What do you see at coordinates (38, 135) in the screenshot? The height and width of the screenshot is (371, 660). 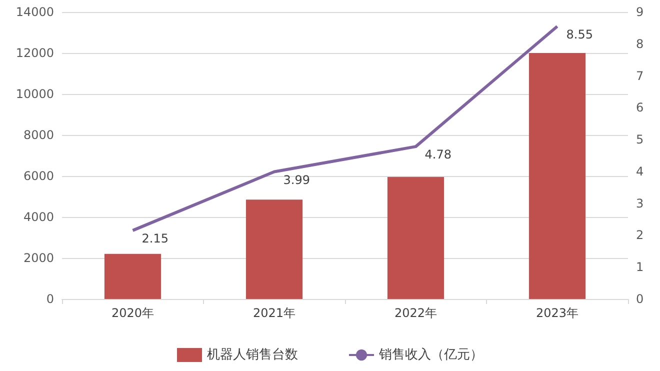 I see `y-tick-label: 8000` at bounding box center [38, 135].